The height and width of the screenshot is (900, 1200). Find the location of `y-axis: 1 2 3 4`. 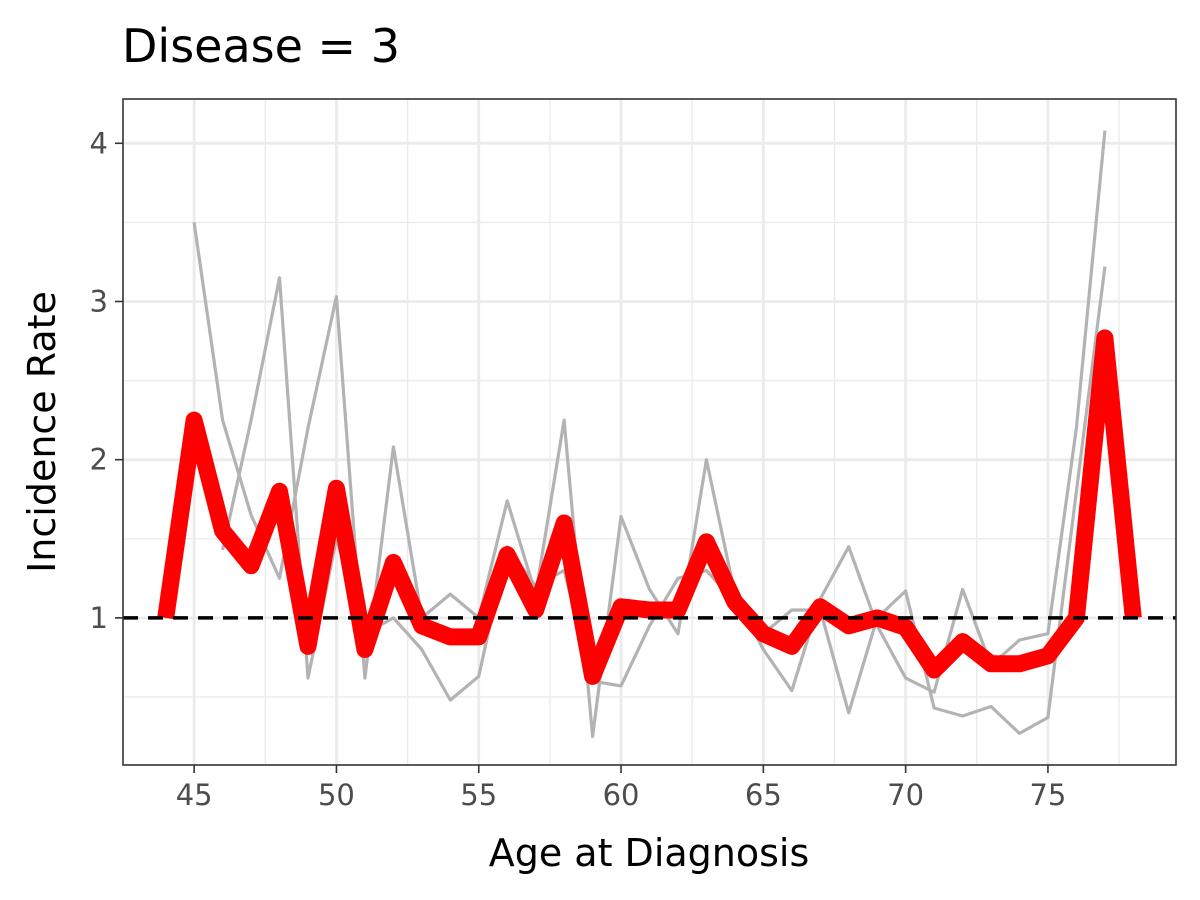

y-axis: 1 2 3 4 is located at coordinates (106, 380).